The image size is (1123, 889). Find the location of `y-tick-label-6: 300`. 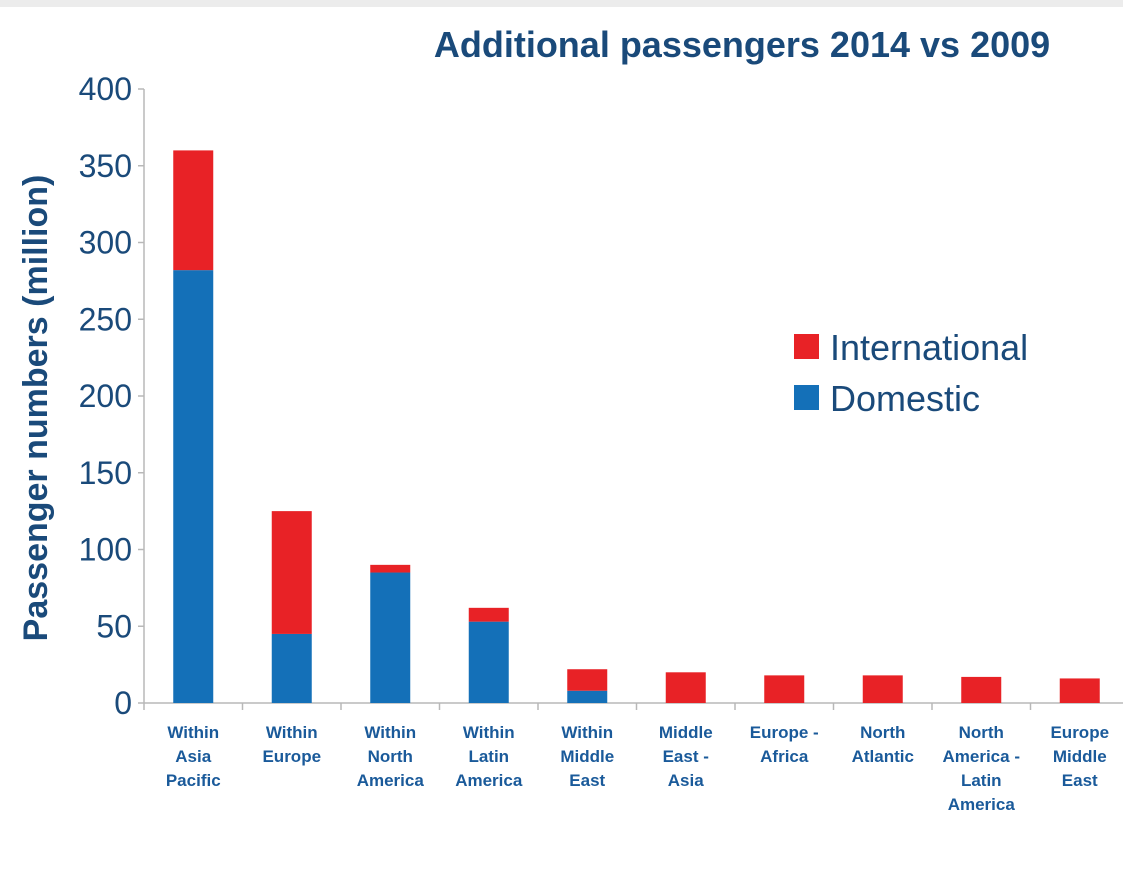

y-tick-label-6: 300 is located at coordinates (105, 243).